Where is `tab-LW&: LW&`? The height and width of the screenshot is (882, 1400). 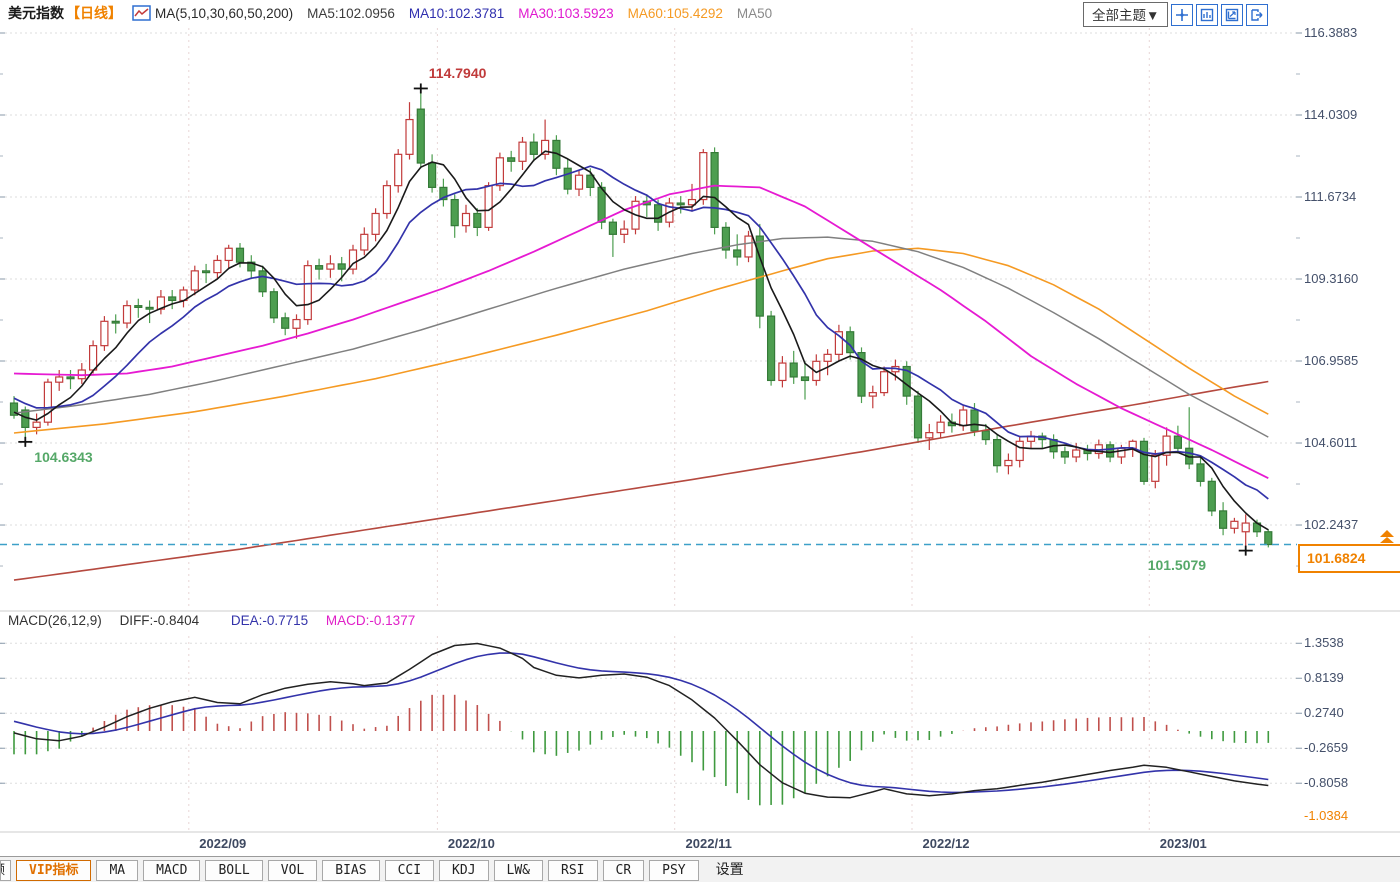
tab-LW&: LW& is located at coordinates (518, 870).